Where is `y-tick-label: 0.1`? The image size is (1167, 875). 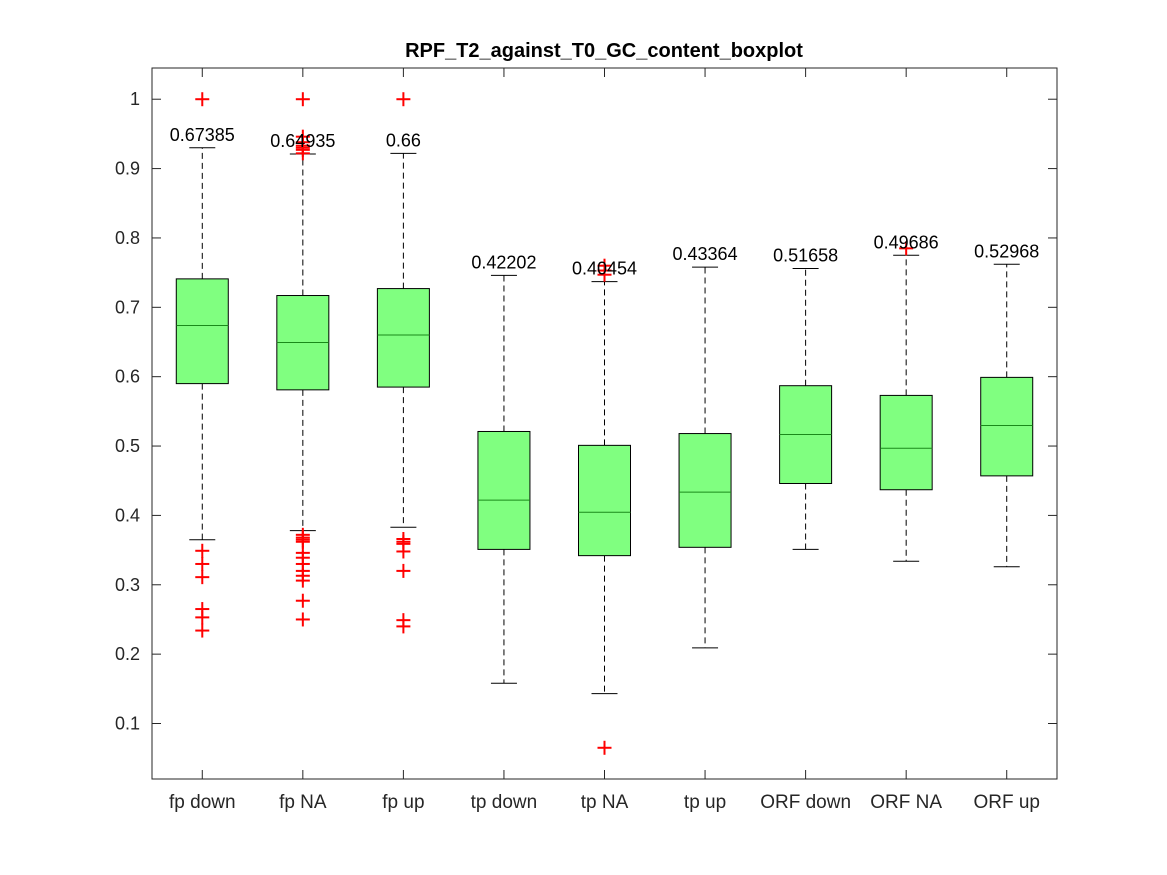 y-tick-label: 0.1 is located at coordinates (127, 724).